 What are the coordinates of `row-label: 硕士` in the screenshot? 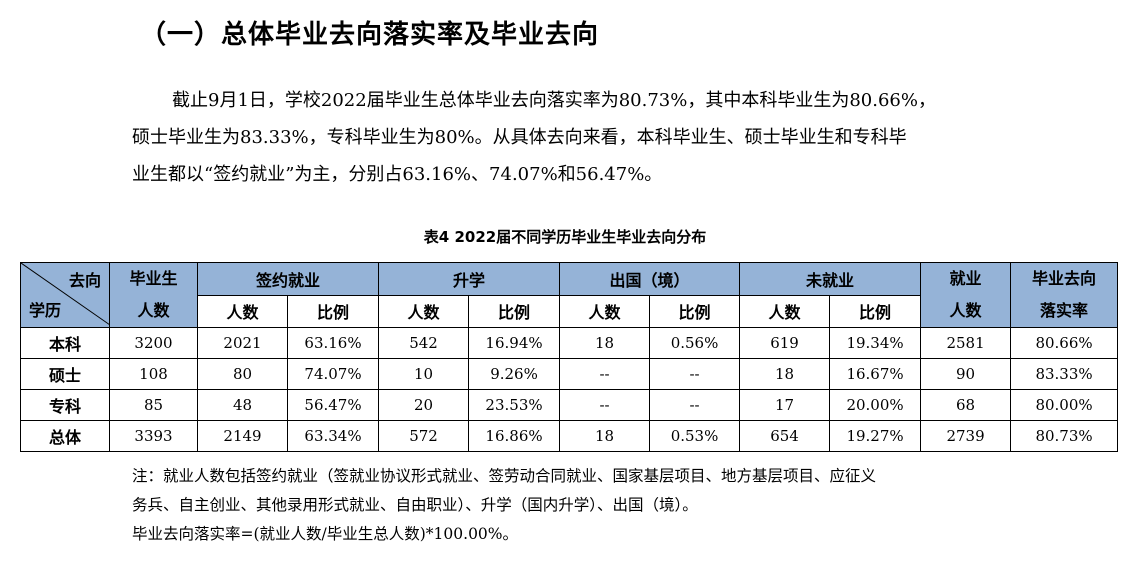 It's located at (65, 374).